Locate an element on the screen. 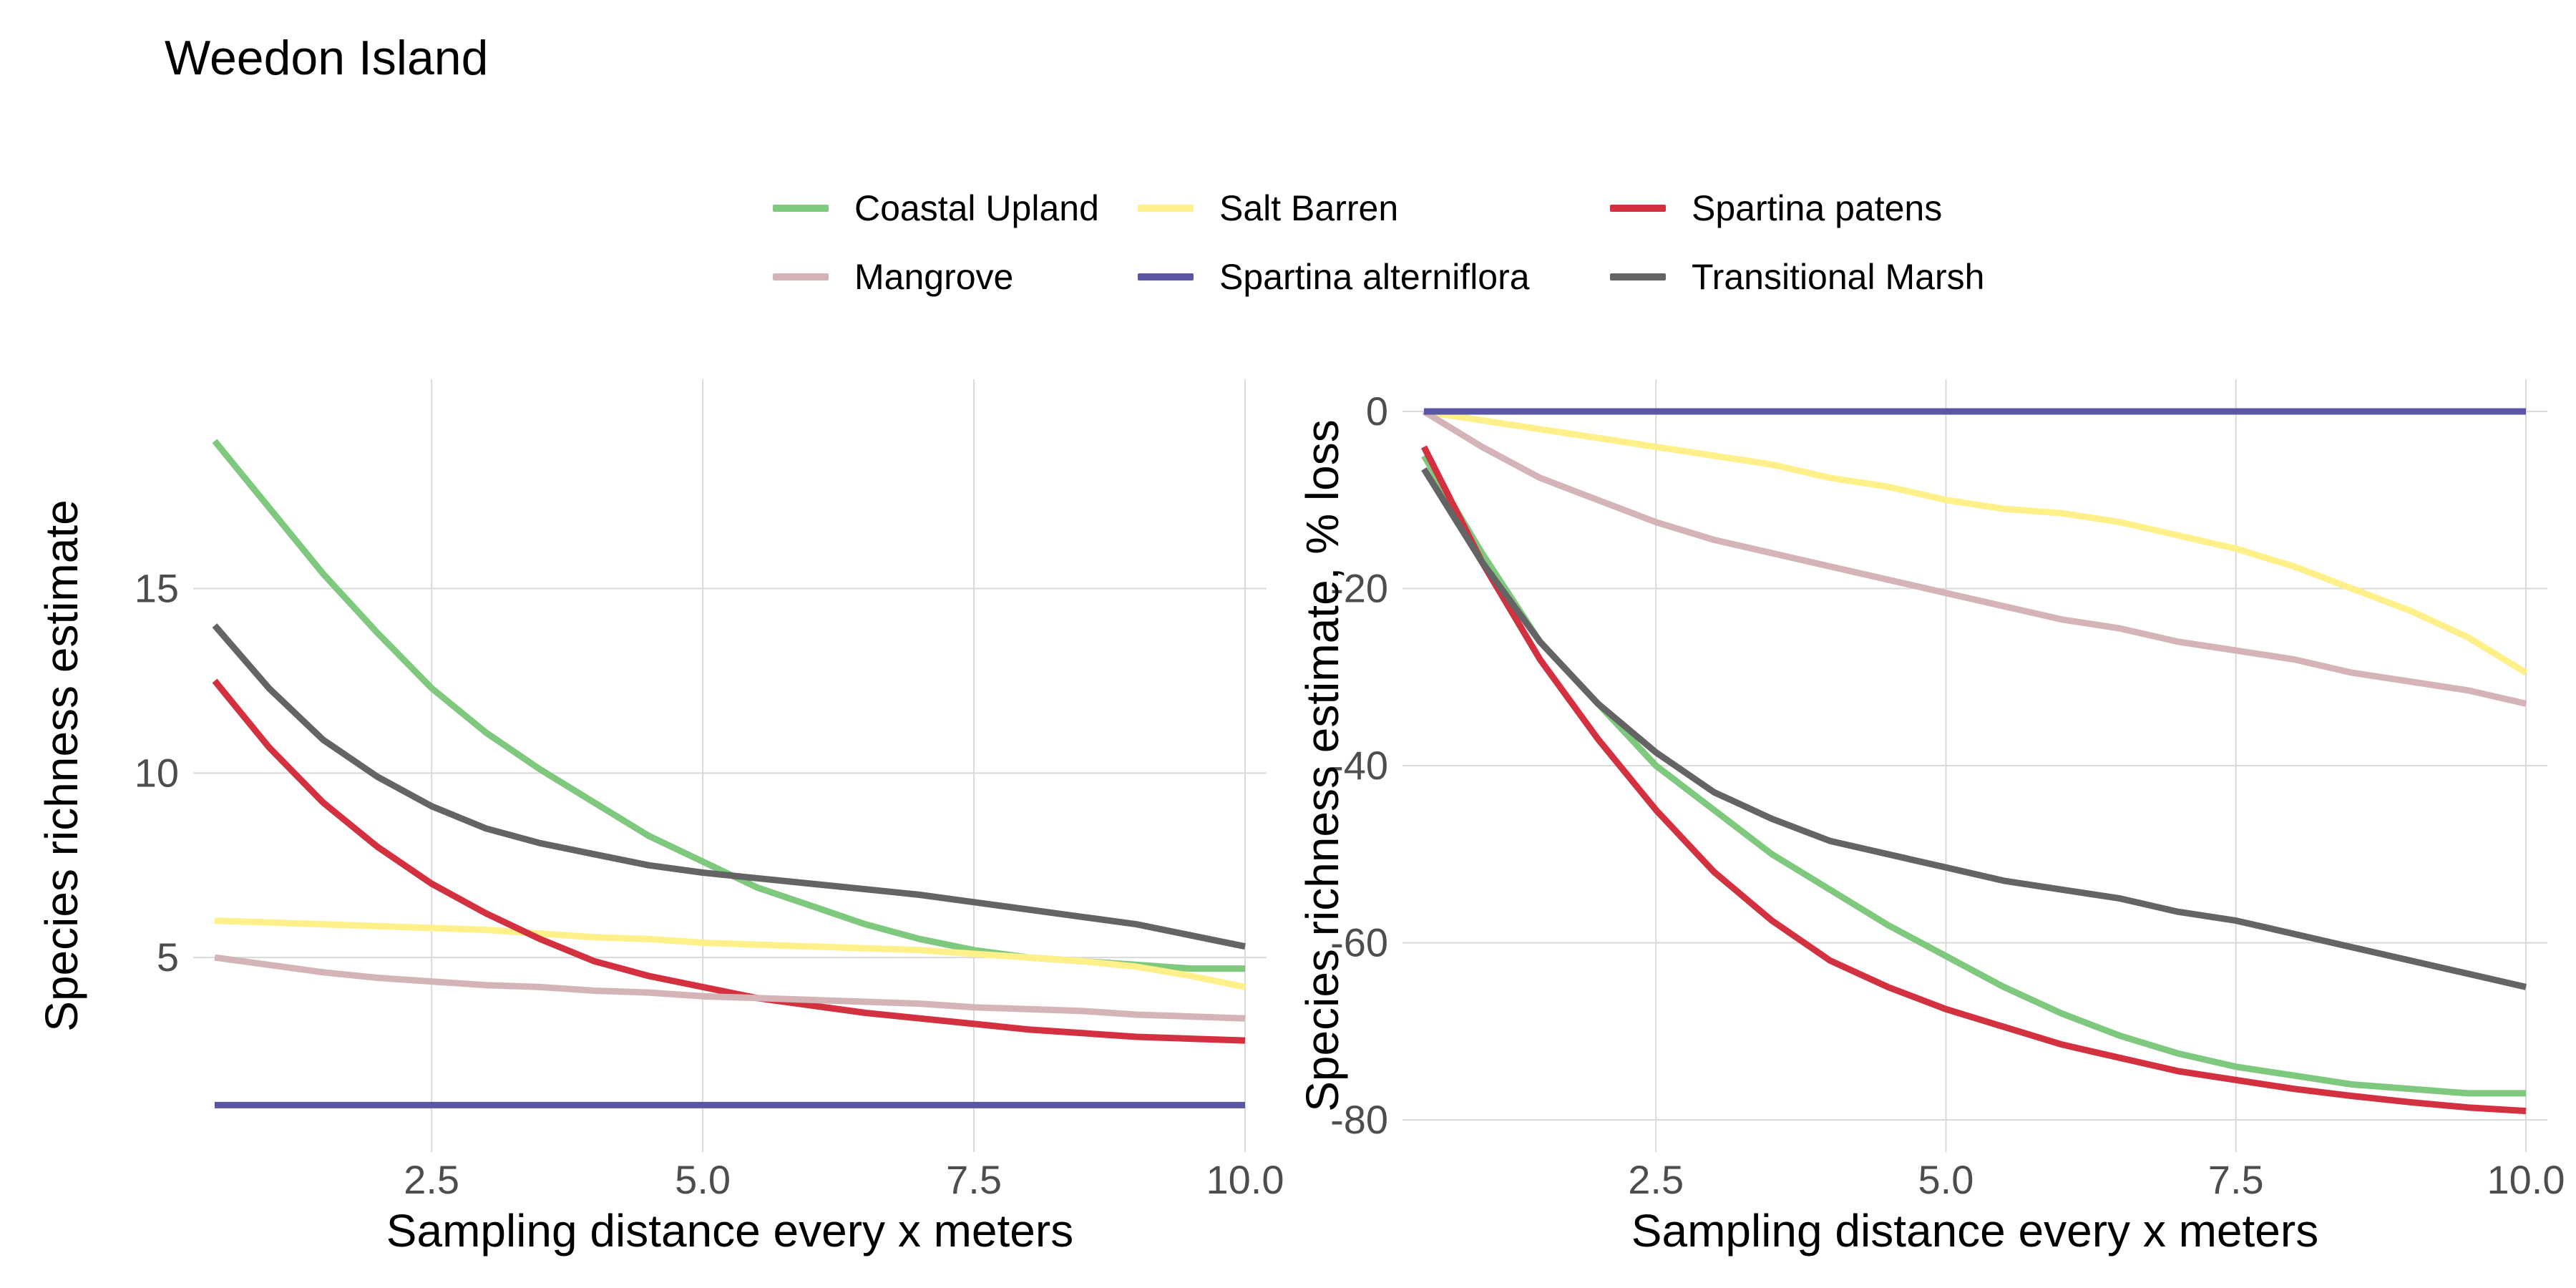  y-tick-label: 15 is located at coordinates (157, 588).